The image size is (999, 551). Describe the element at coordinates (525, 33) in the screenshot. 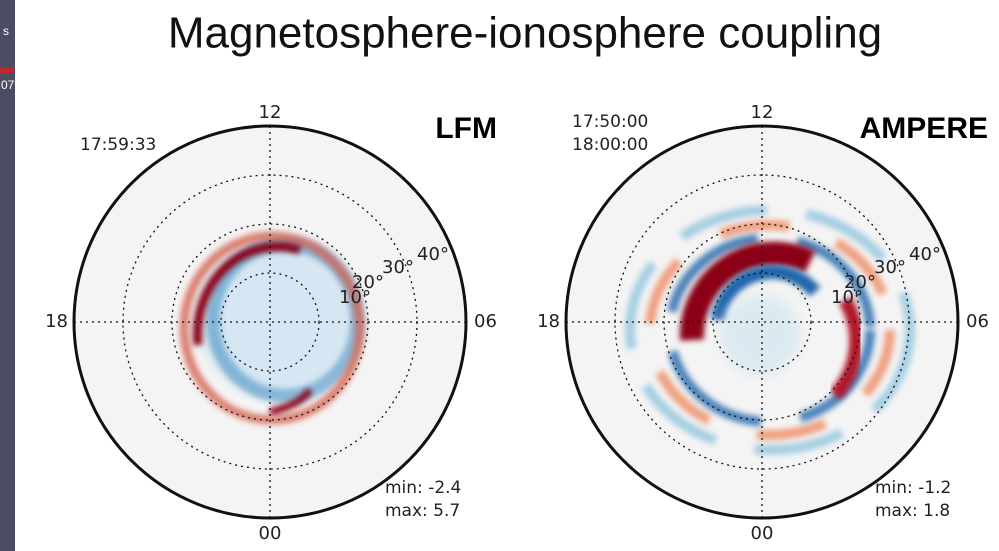

I see `slide-title: Magnetosphere-ionosphere coupling` at that location.